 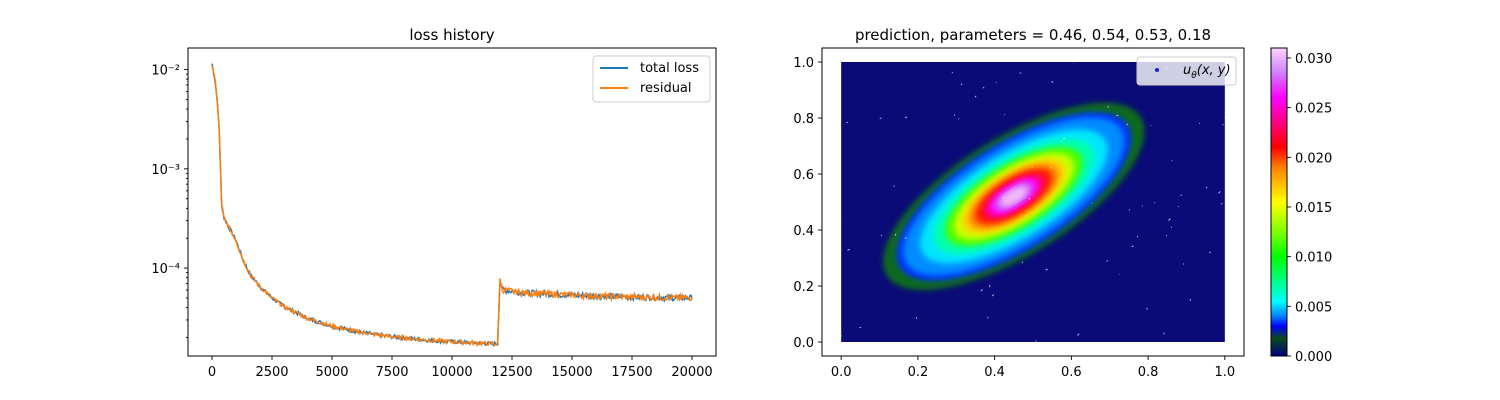 I want to click on colorbar-tick-label: 0.020, so click(x=1313, y=158).